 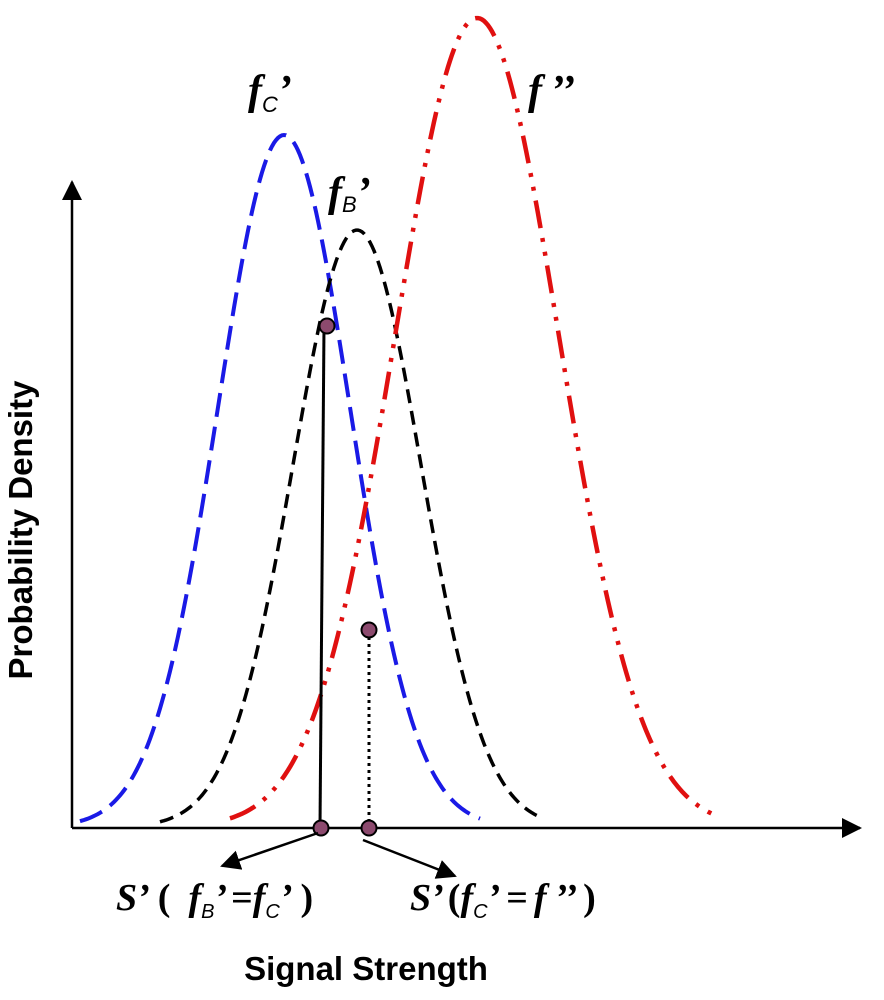 What do you see at coordinates (409, 858) in the screenshot?
I see `arrow-right-annotation` at bounding box center [409, 858].